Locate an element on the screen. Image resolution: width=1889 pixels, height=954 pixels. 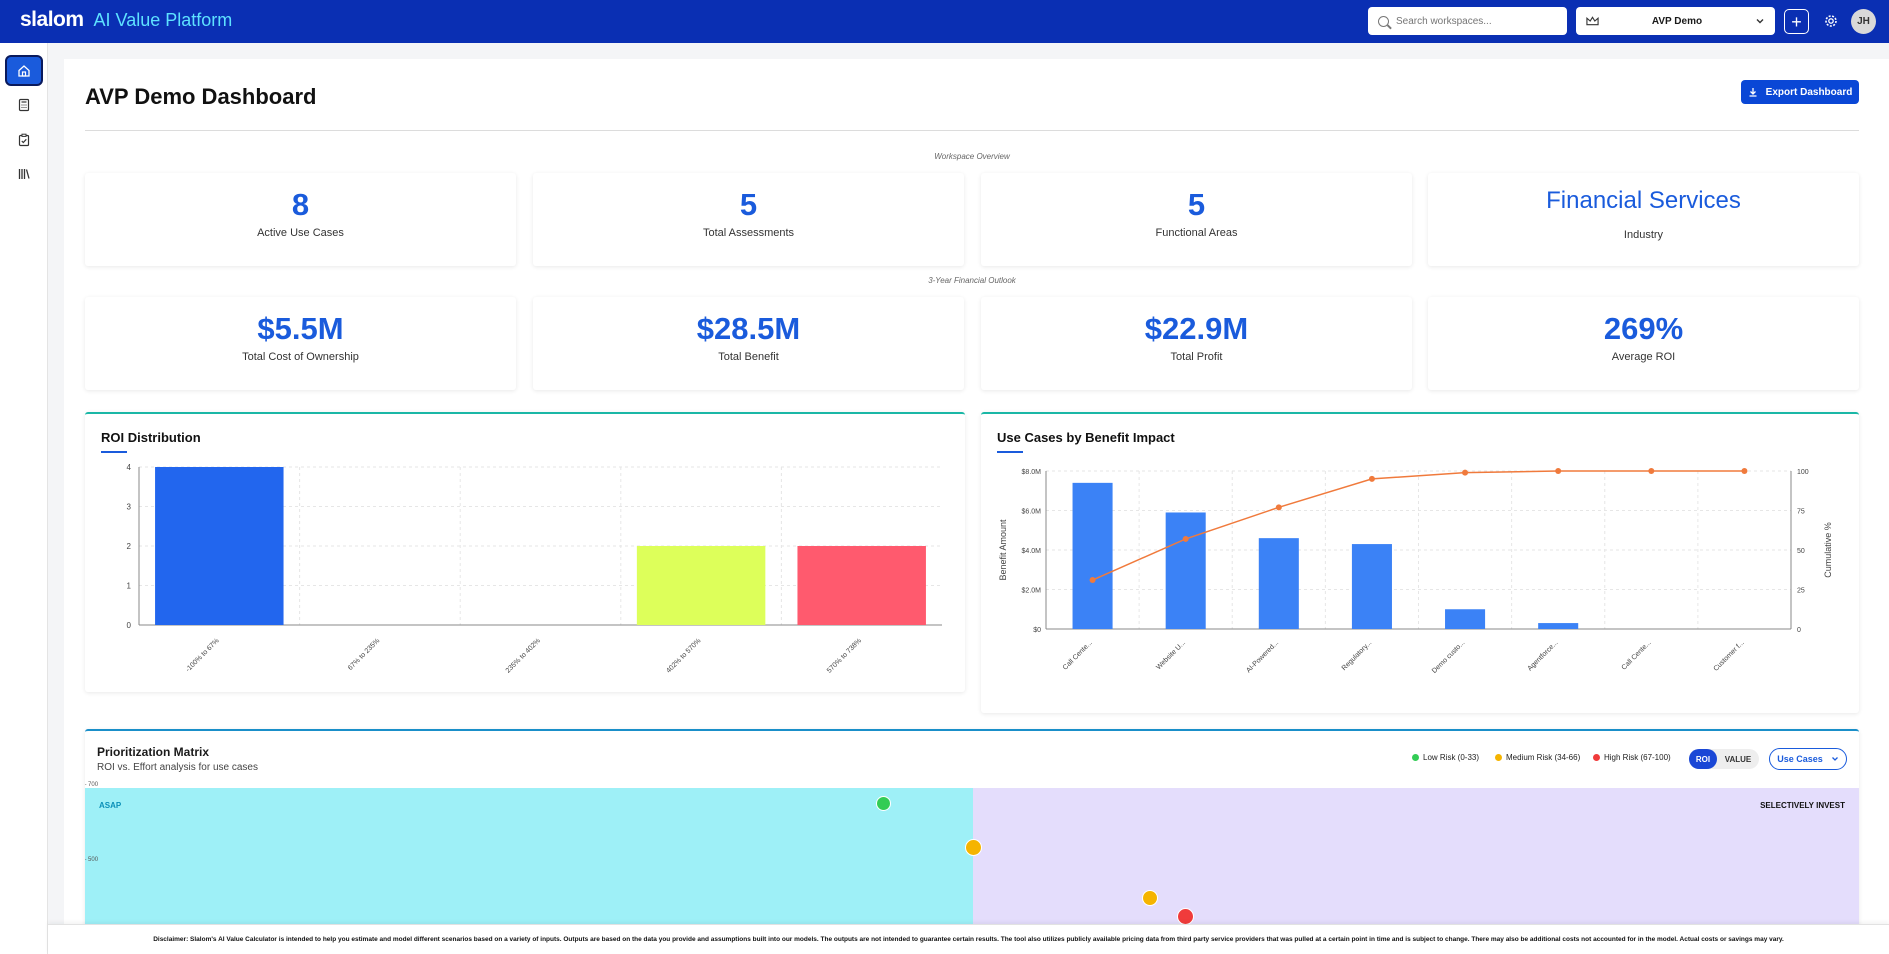
y-tick-label: $4.0M is located at coordinates (1032, 551).